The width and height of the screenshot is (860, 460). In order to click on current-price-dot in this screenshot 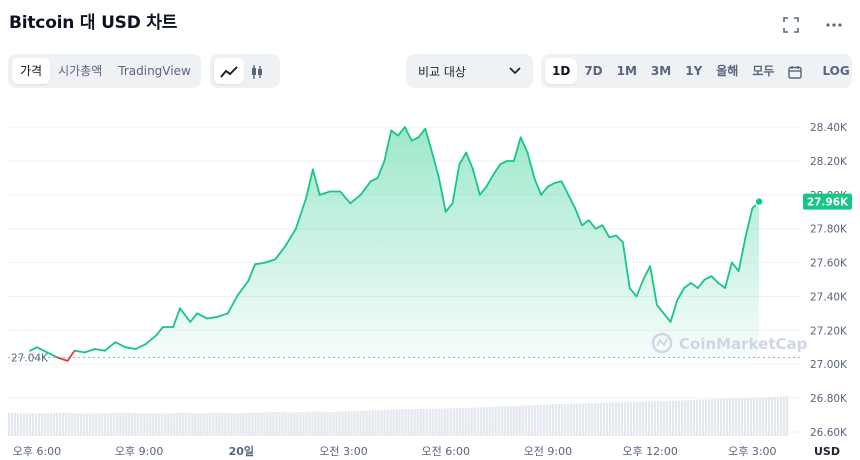, I will do `click(759, 201)`.